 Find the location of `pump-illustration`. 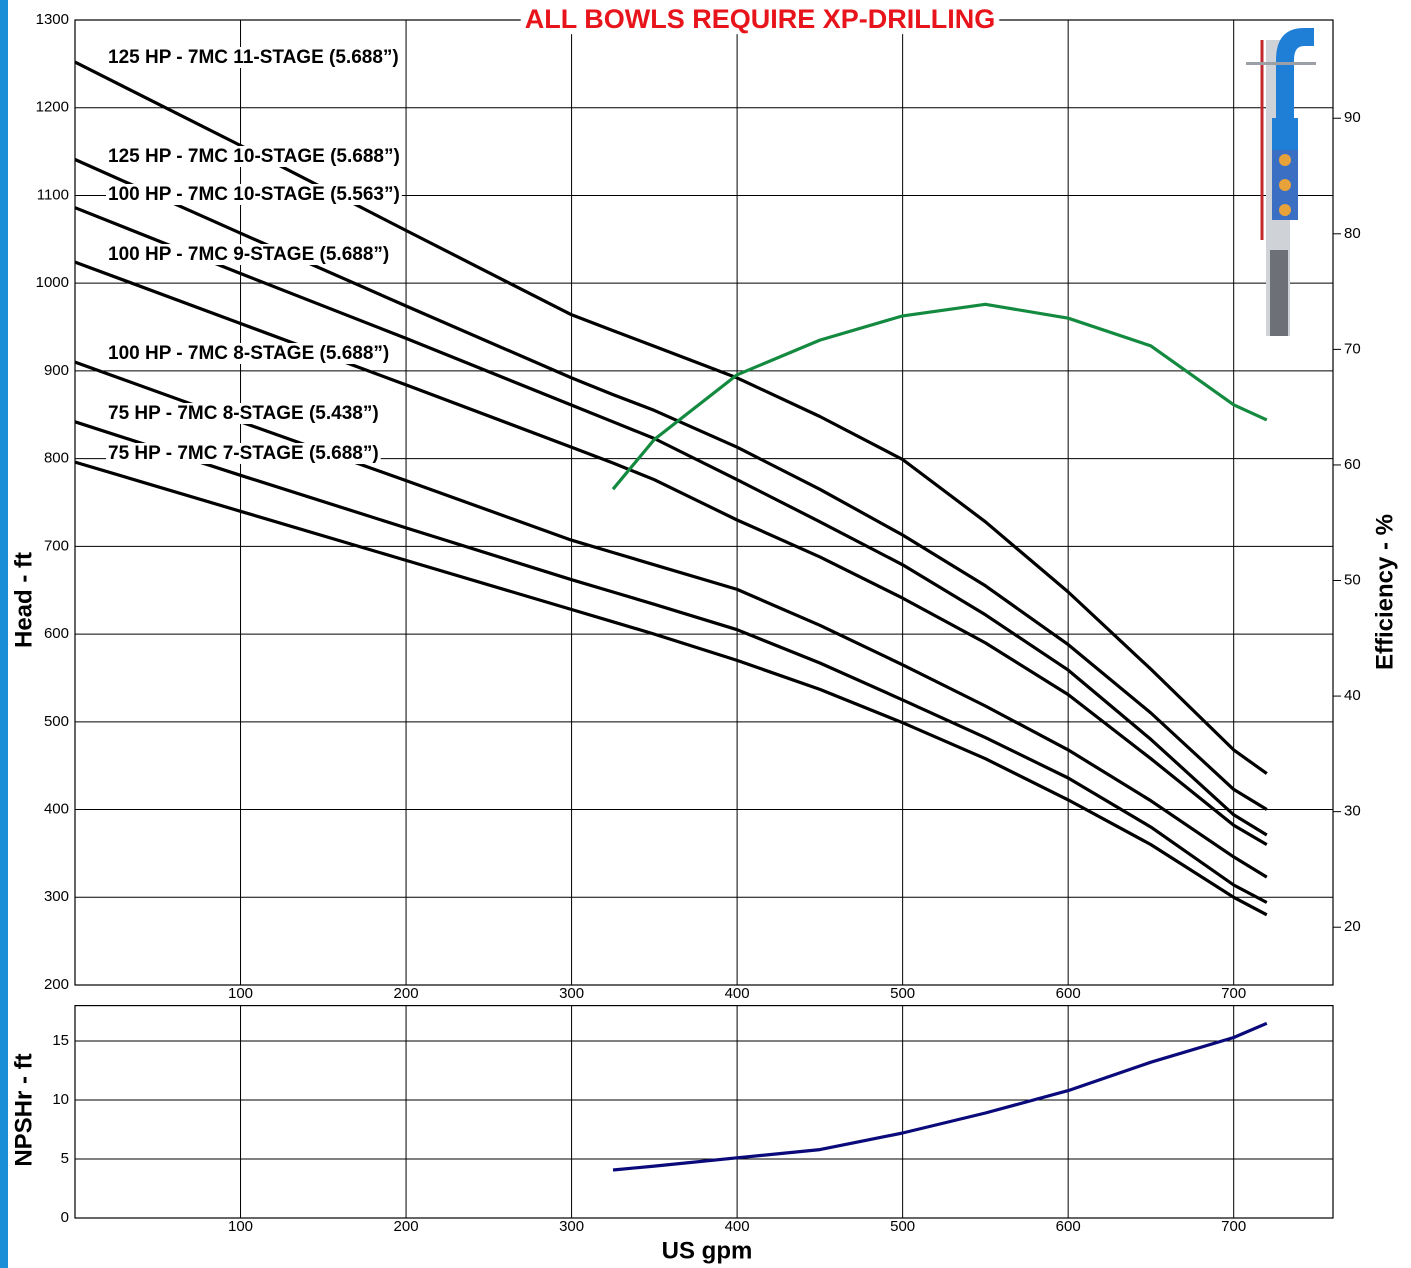

pump-illustration is located at coordinates (1281, 182).